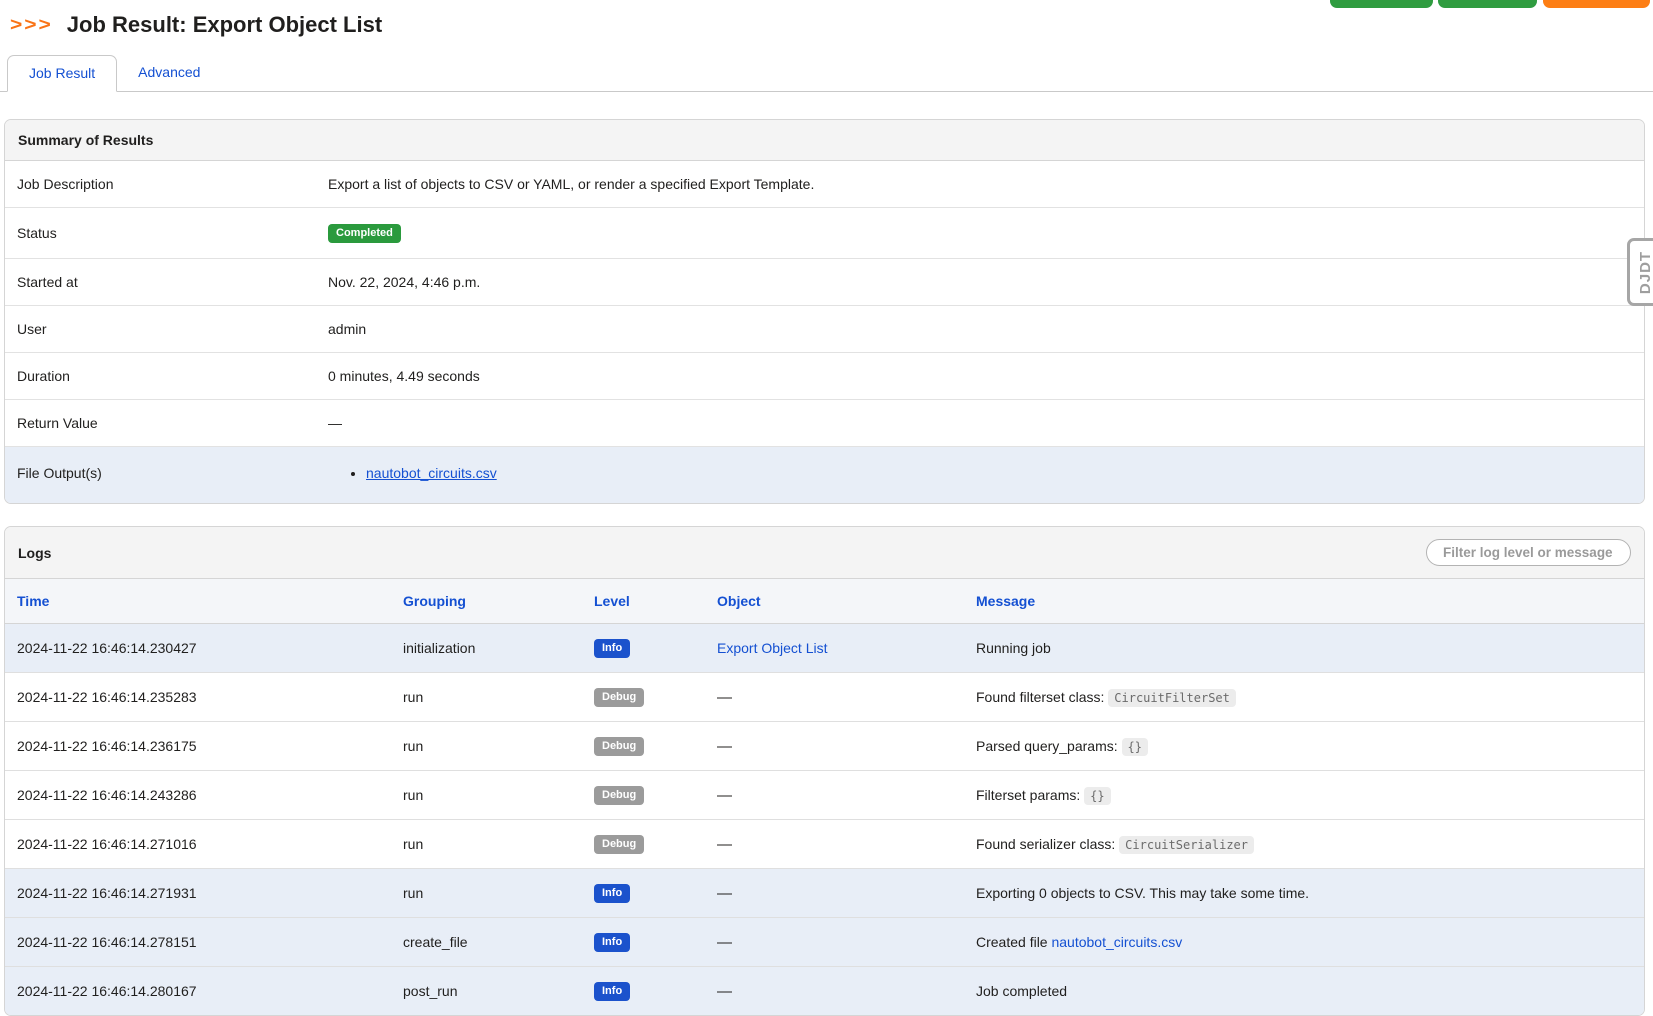 Image resolution: width=1653 pixels, height=1016 pixels. Describe the element at coordinates (160, 233) in the screenshot. I see `summary-row-label: Status` at that location.